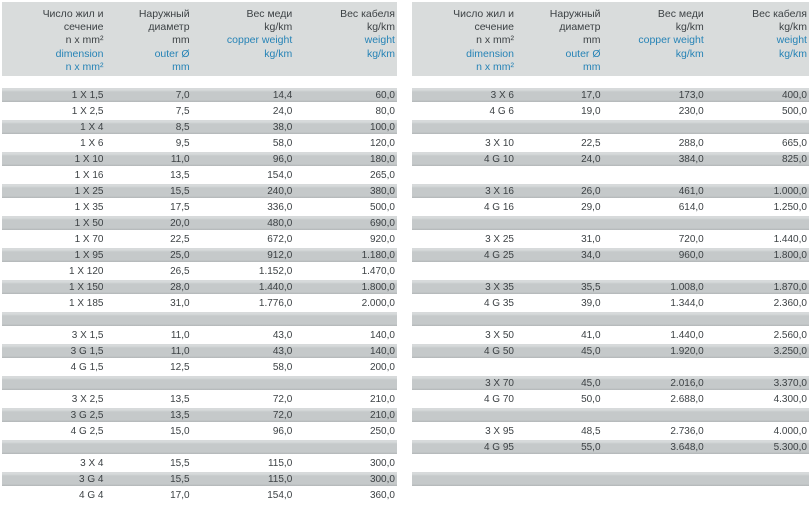 The width and height of the screenshot is (811, 508). What do you see at coordinates (591, 255) in the screenshot?
I see `cell-outer-diameter: 34,0` at bounding box center [591, 255].